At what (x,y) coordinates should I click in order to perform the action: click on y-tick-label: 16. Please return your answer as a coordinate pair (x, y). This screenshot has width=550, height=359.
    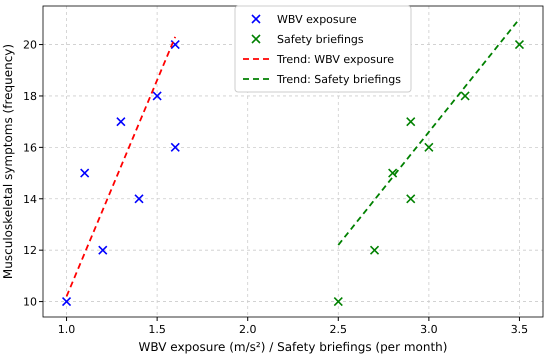
    Looking at the image, I should click on (30, 147).